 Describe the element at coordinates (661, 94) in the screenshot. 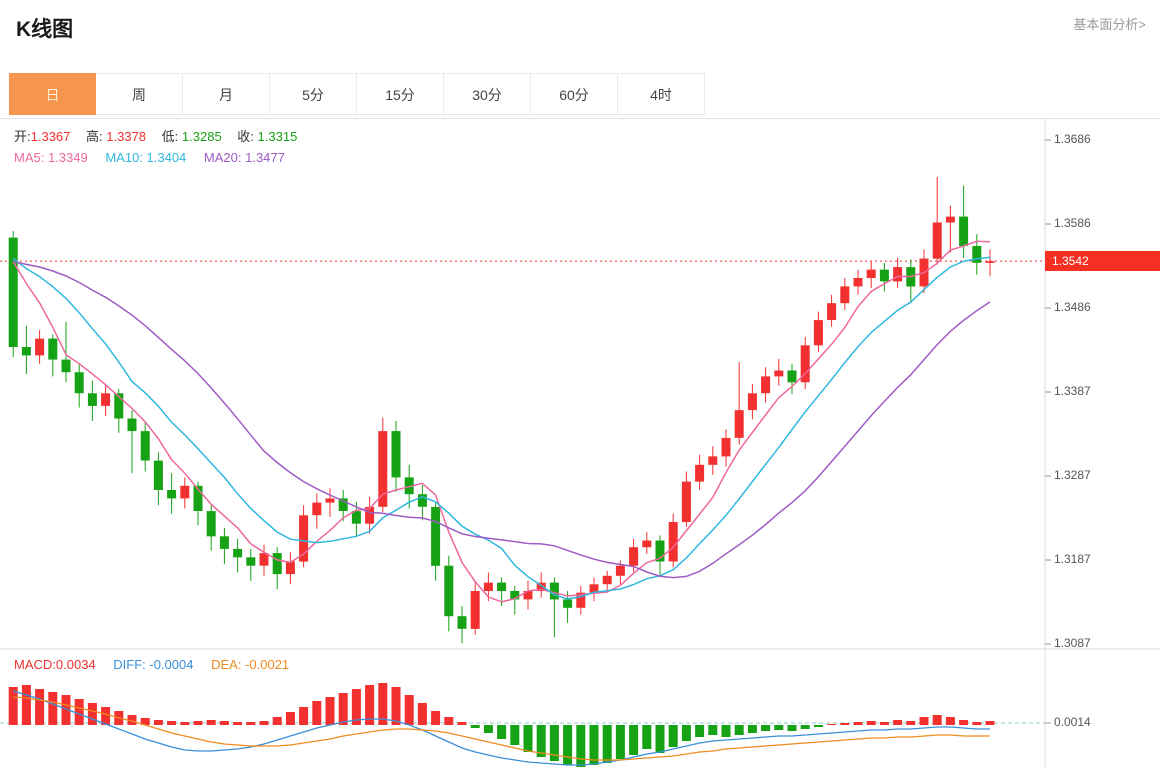

I see `tab-4hour: 4时` at that location.